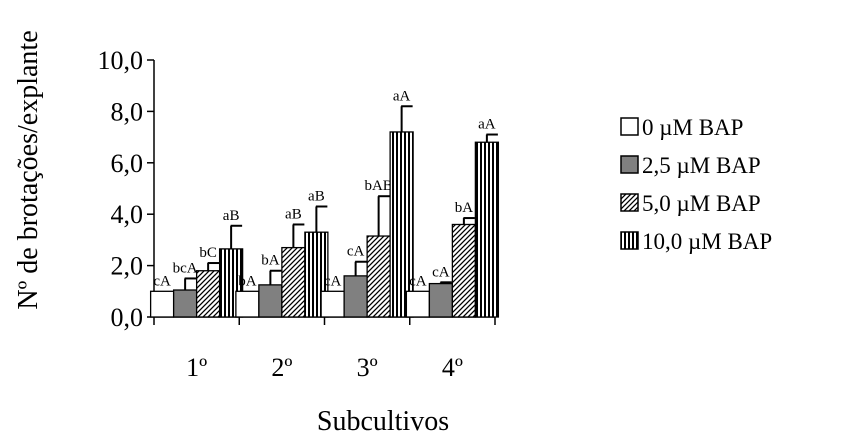 Image resolution: width=847 pixels, height=439 pixels. What do you see at coordinates (127, 111) in the screenshot?
I see `y-tick-label: 8,0` at bounding box center [127, 111].